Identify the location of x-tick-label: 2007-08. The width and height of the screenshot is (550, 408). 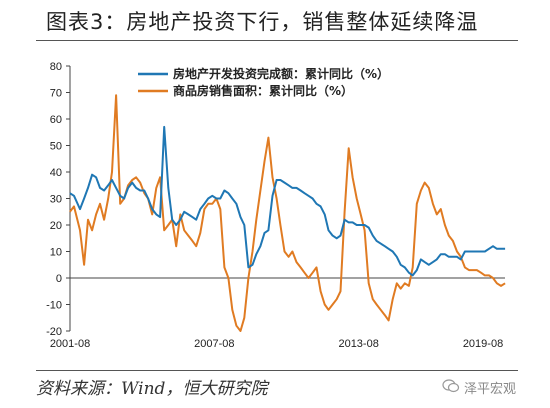
(214, 344).